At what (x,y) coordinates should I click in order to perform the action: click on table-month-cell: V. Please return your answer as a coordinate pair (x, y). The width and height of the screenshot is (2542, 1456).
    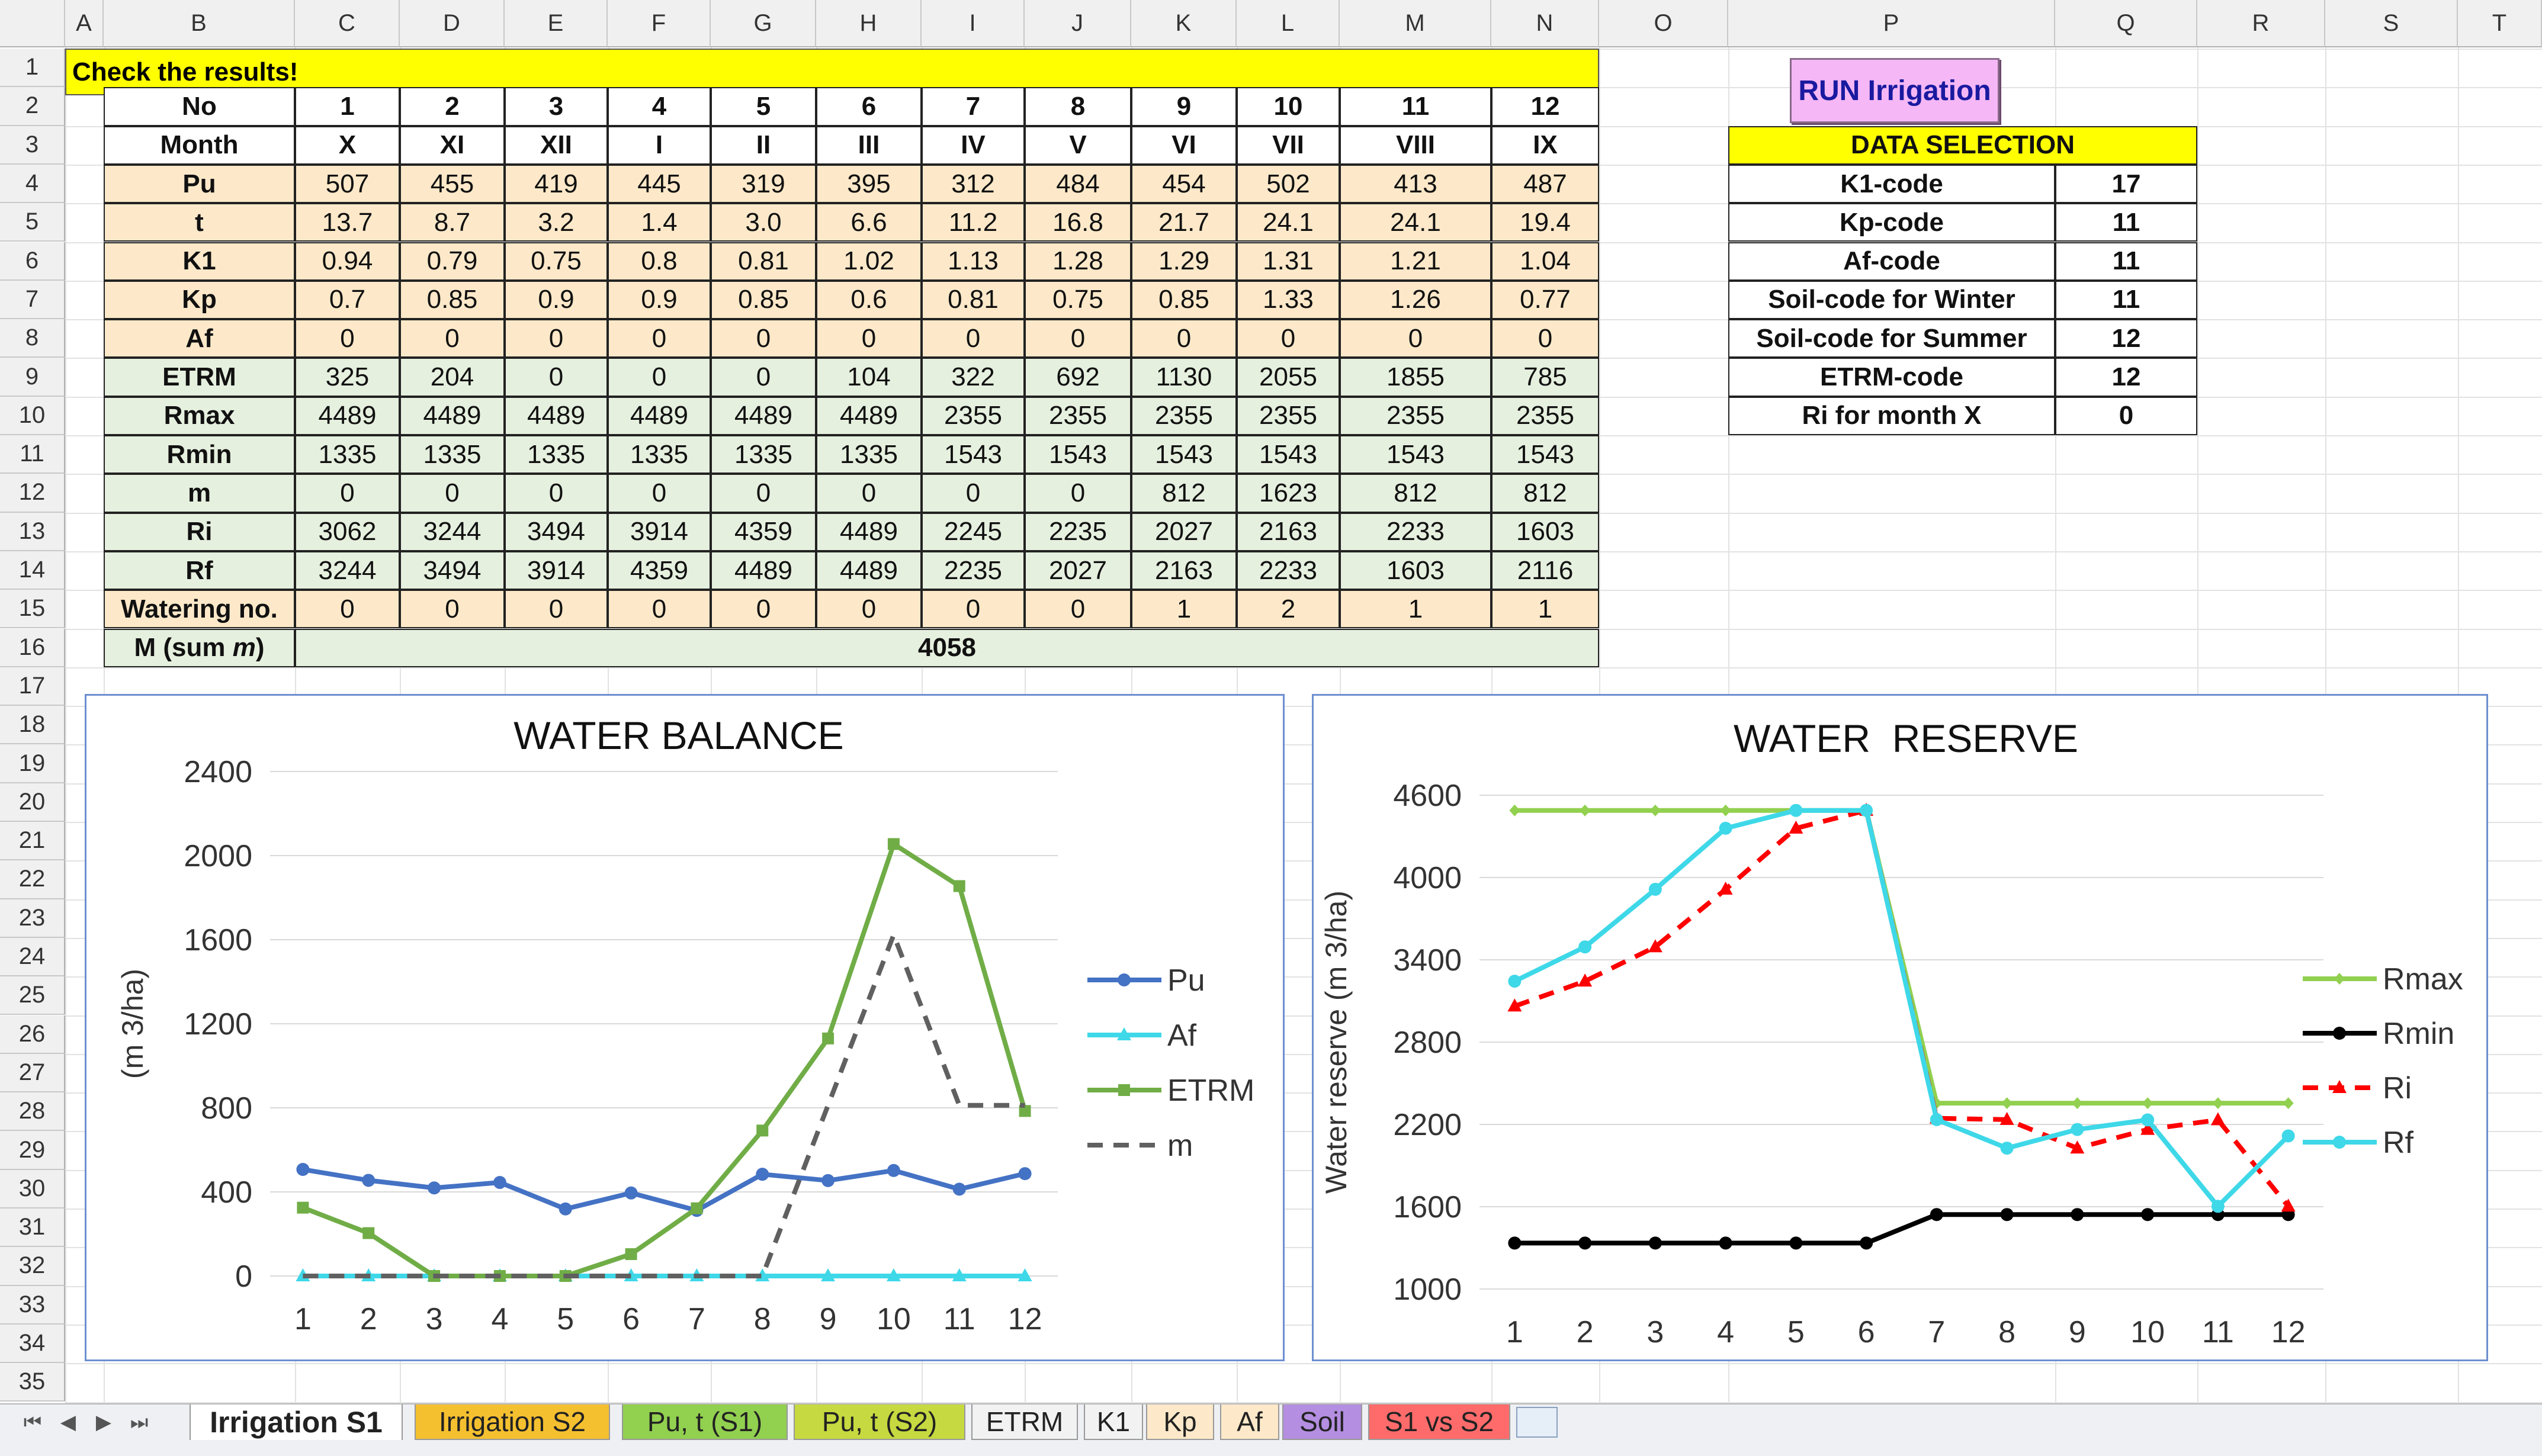
    Looking at the image, I should click on (1078, 145).